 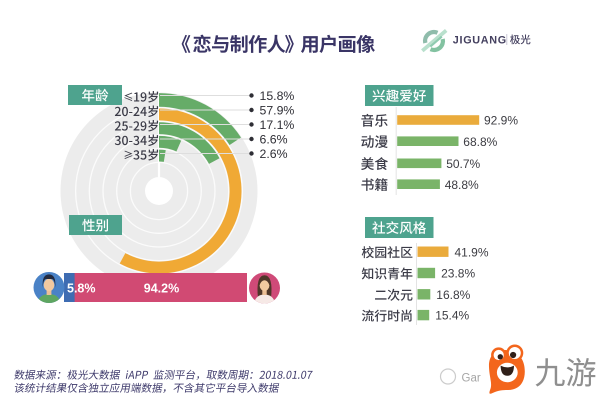 I want to click on svg-text: 16.8%, so click(x=453, y=295).